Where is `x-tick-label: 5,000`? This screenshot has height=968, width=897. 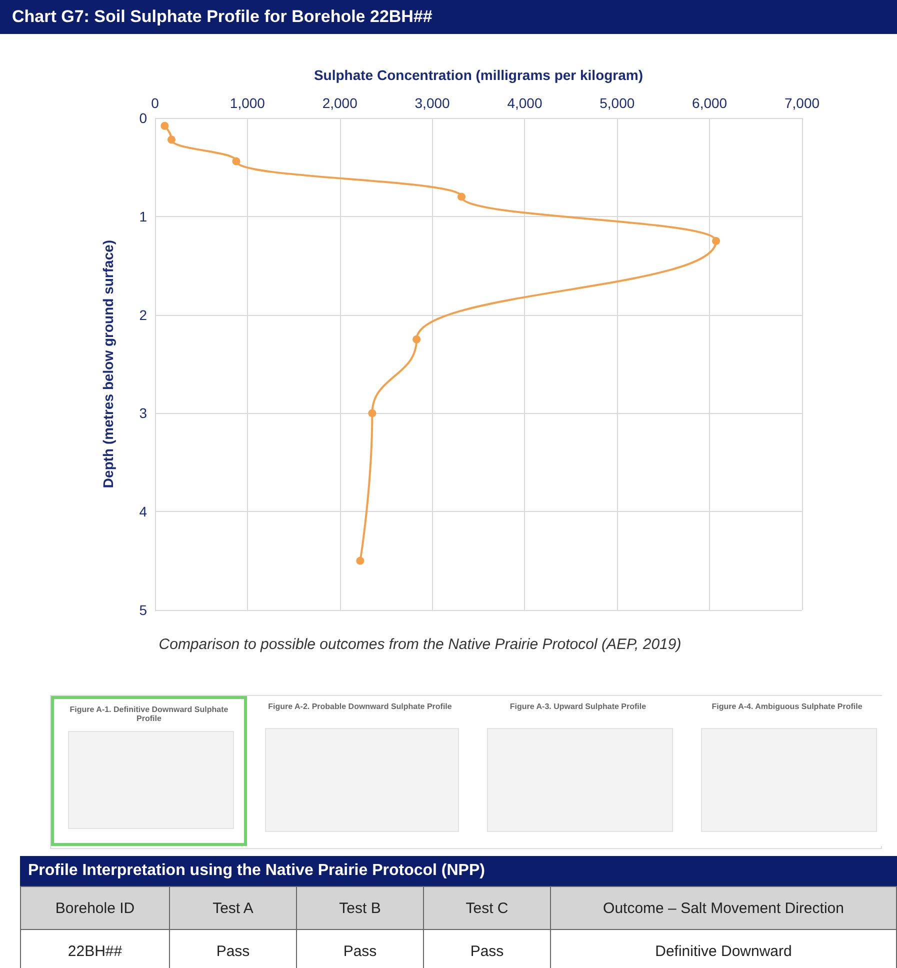
x-tick-label: 5,000 is located at coordinates (617, 103).